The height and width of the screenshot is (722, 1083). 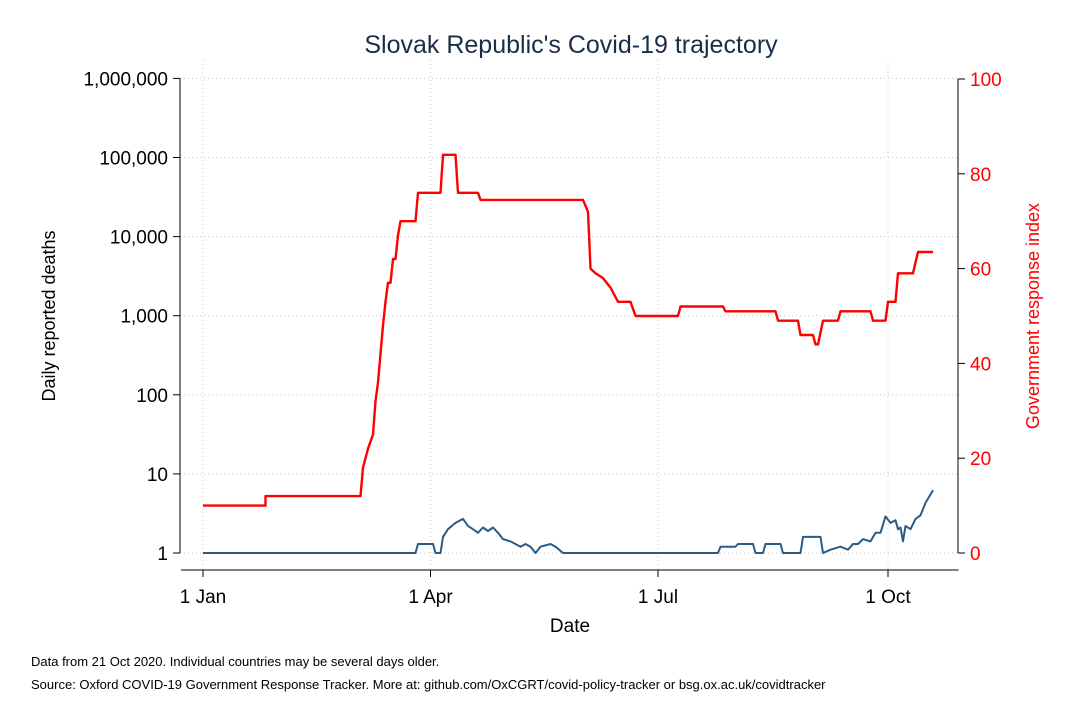 I want to click on y-left-tick-label: 1,000, so click(x=144, y=317).